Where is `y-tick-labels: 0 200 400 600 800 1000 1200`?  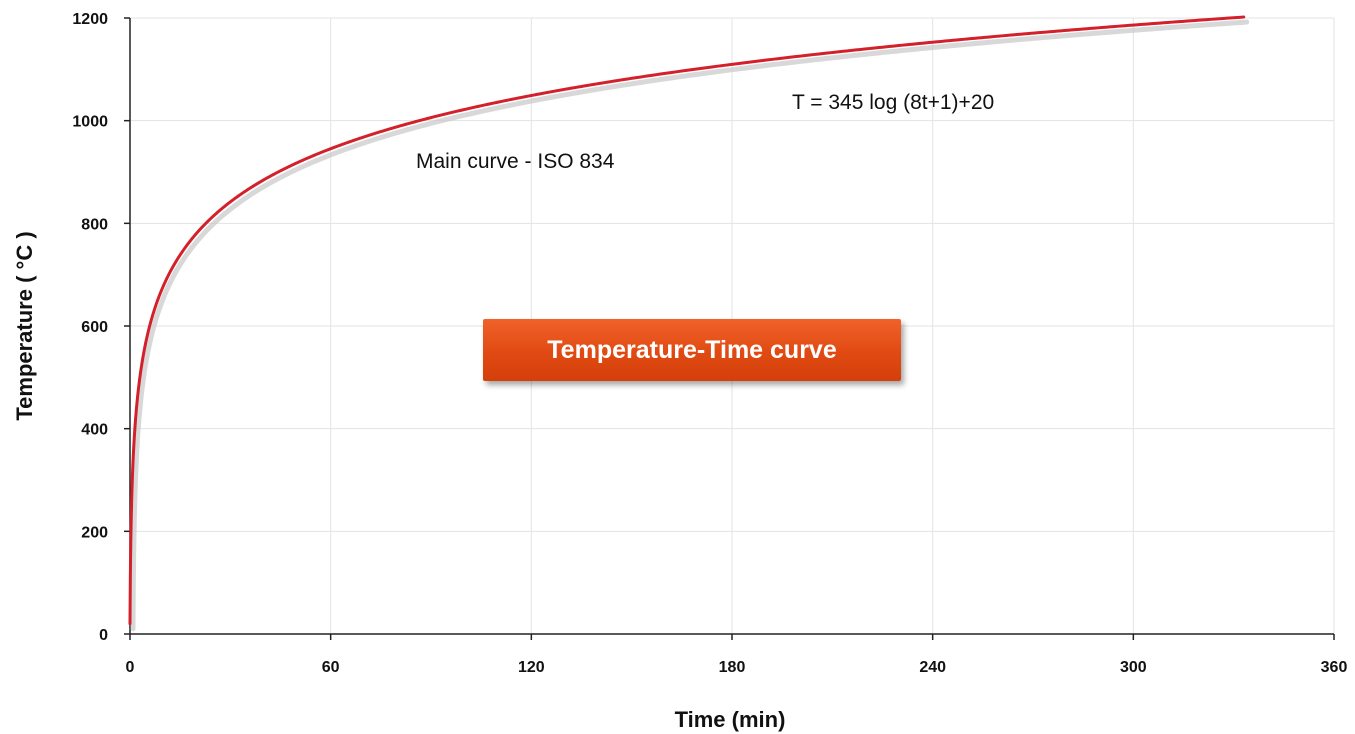
y-tick-labels: 0 200 400 600 800 1000 1200 is located at coordinates (101, 327).